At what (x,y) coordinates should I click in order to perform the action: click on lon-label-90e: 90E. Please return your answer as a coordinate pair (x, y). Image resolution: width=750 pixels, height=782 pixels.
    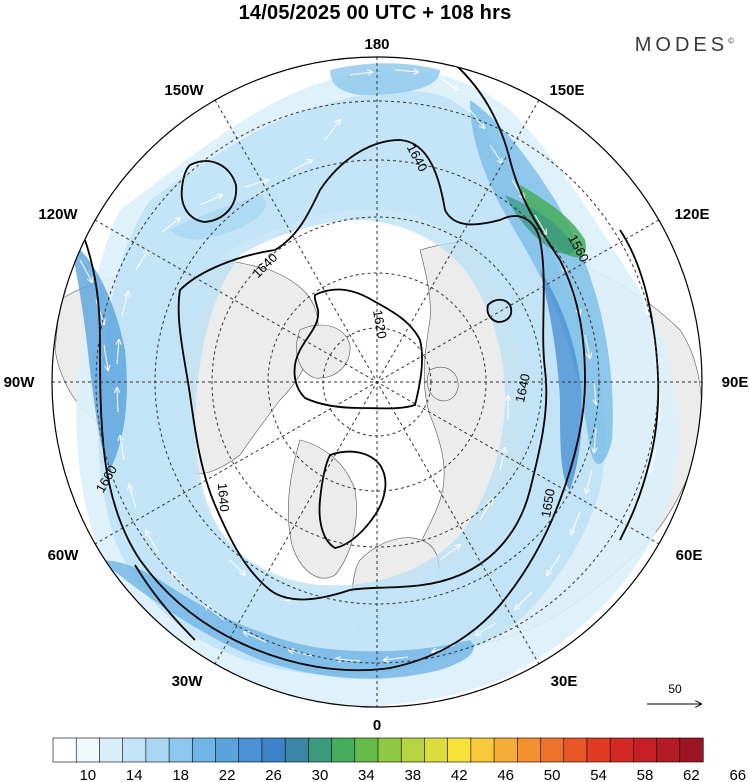
    Looking at the image, I should click on (735, 382).